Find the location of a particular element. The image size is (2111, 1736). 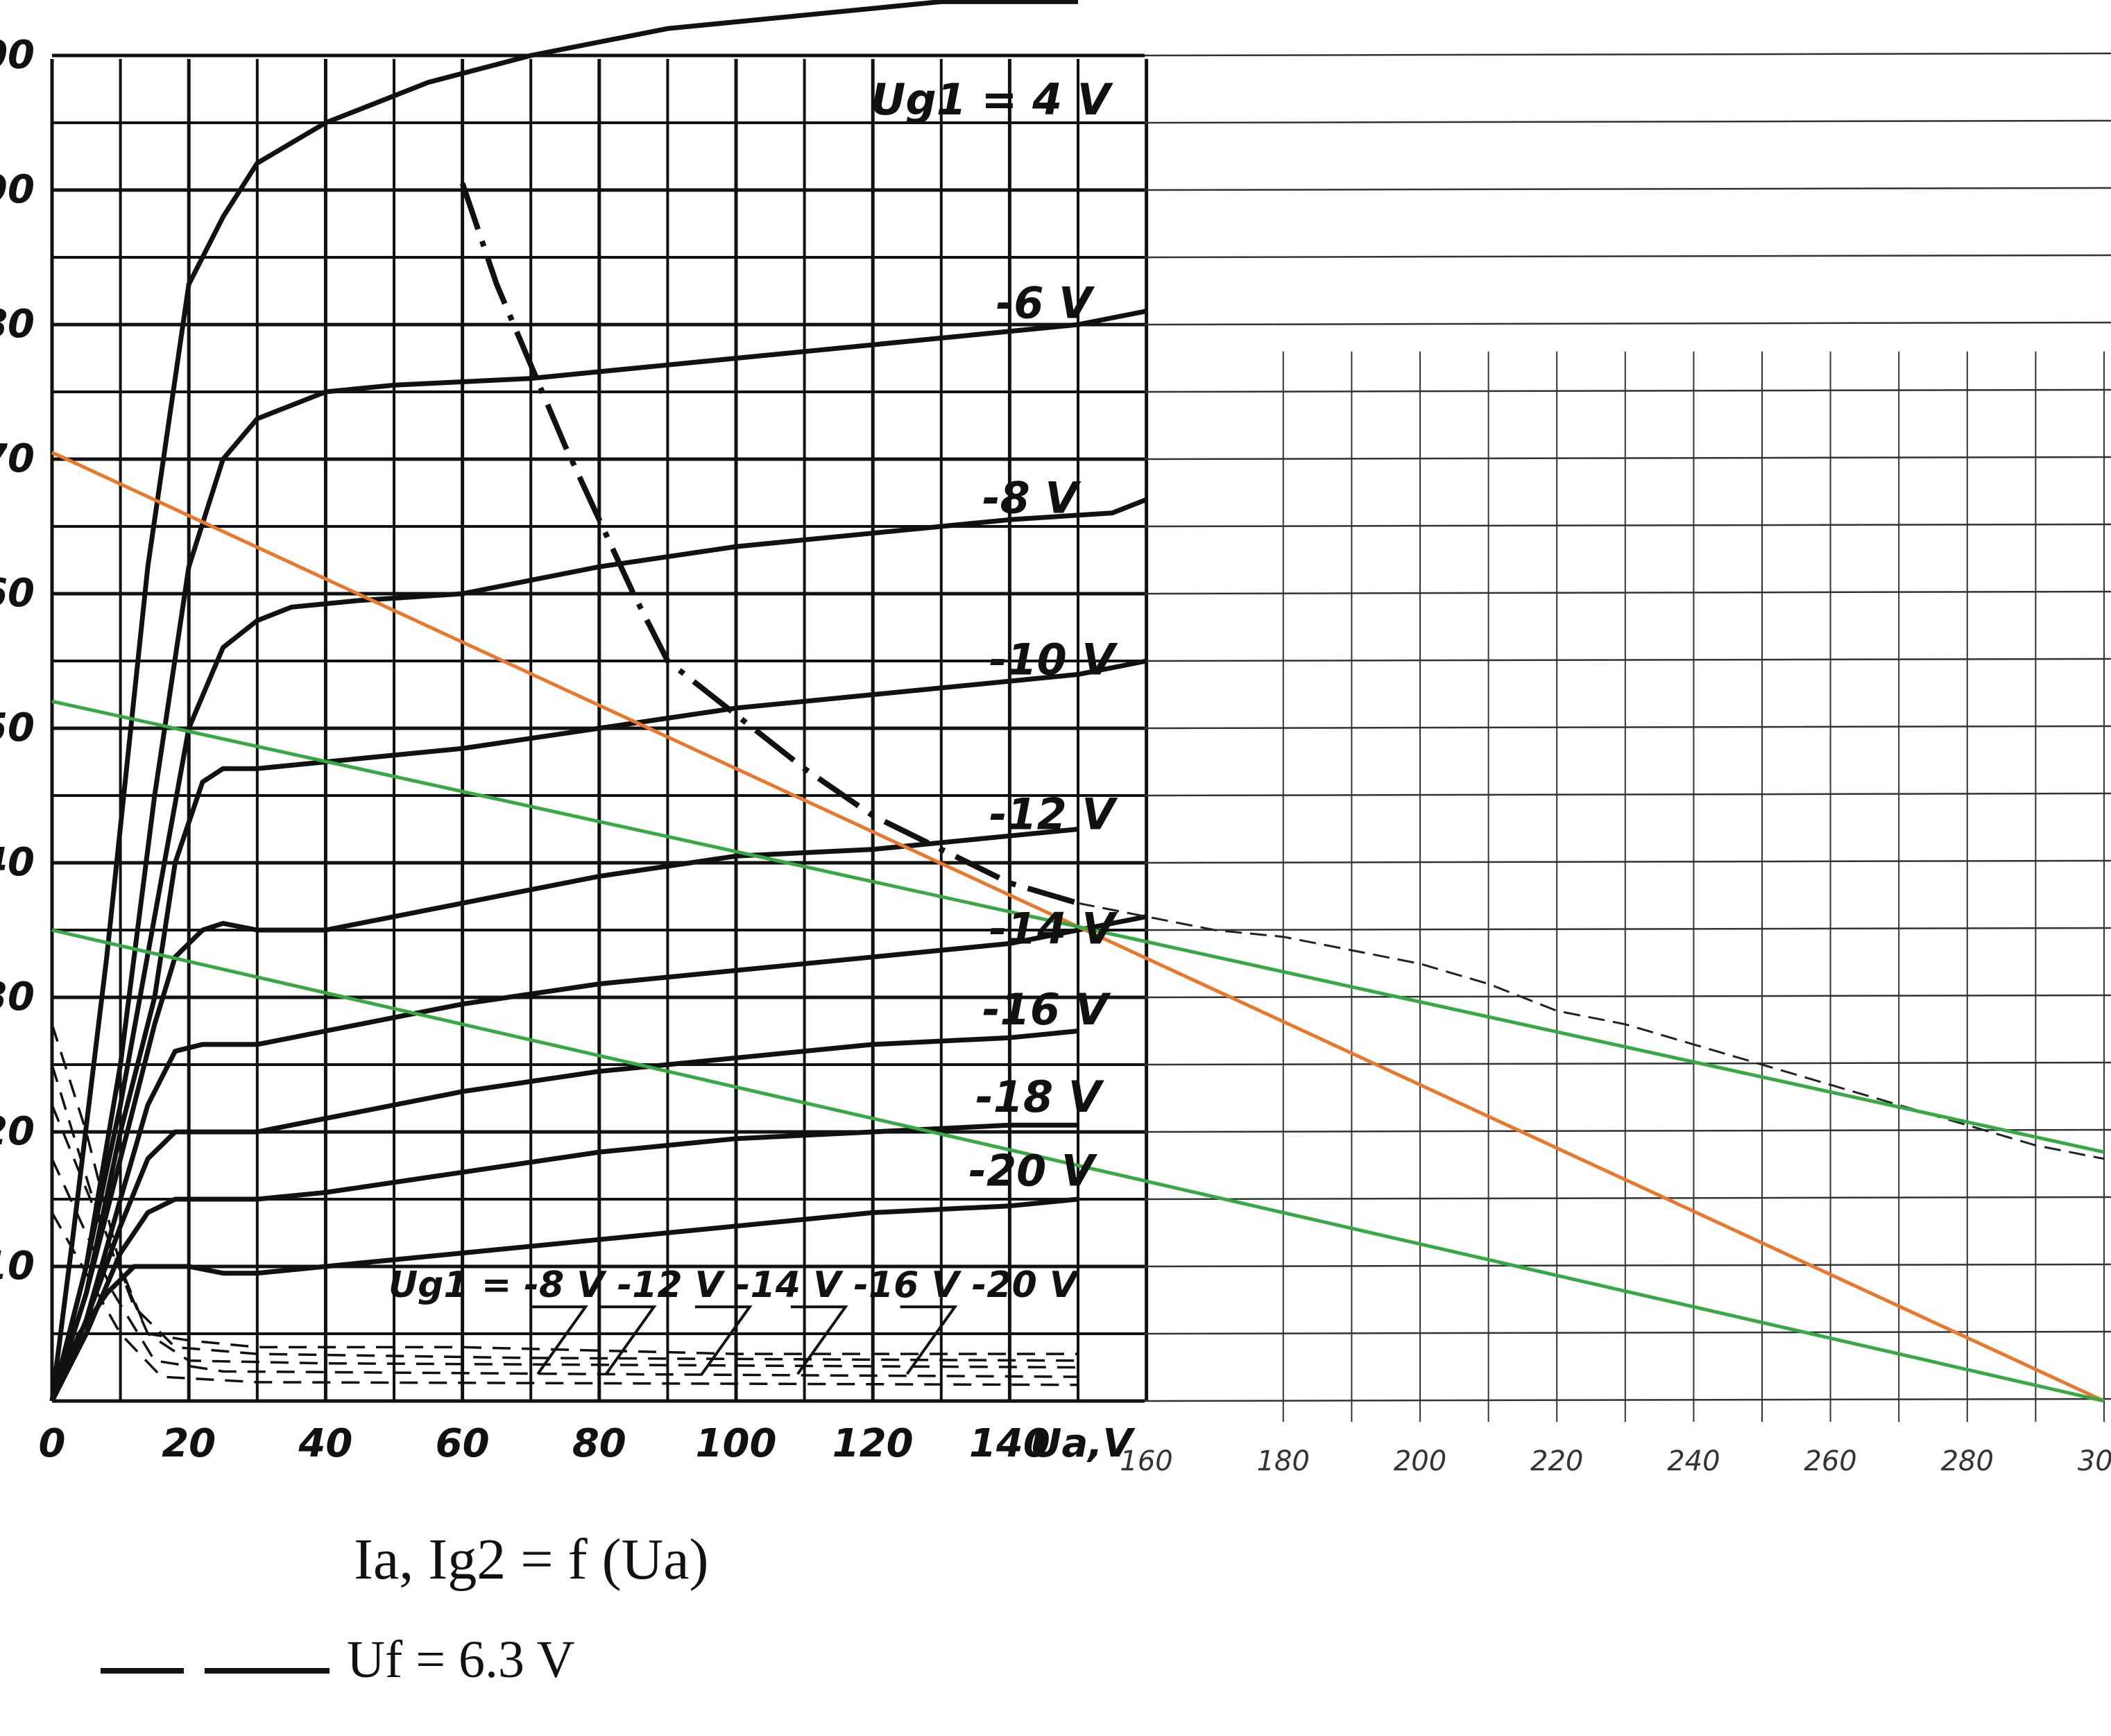

x-tick-label: 80 is located at coordinates (599, 1443).